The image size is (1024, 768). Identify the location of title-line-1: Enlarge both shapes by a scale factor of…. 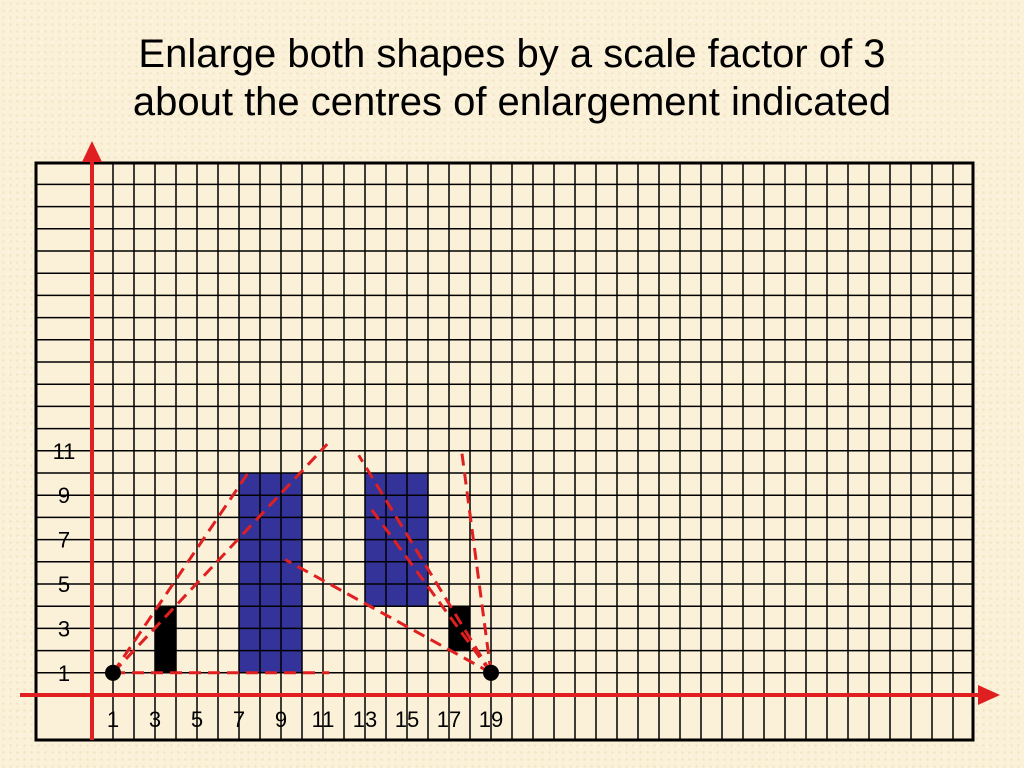
(512, 54).